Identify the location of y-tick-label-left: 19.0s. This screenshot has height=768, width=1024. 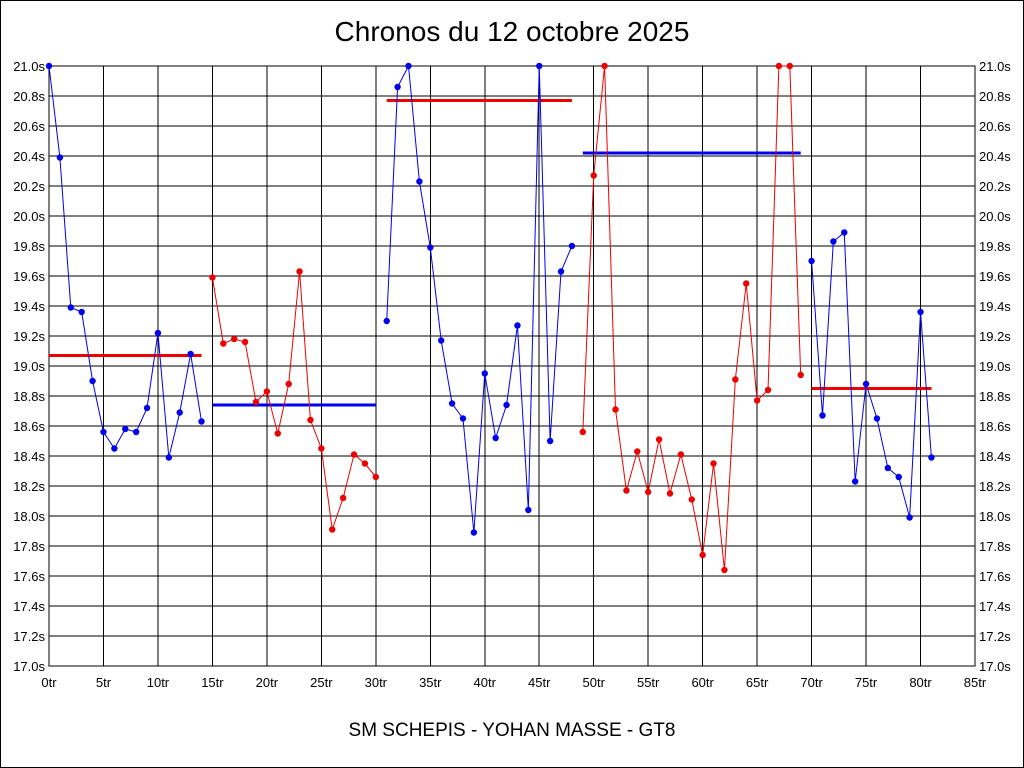
(29, 366).